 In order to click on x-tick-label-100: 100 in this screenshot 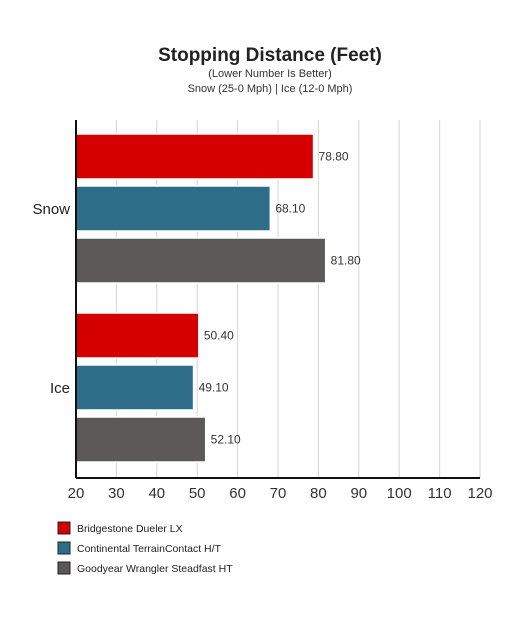, I will do `click(399, 493)`.